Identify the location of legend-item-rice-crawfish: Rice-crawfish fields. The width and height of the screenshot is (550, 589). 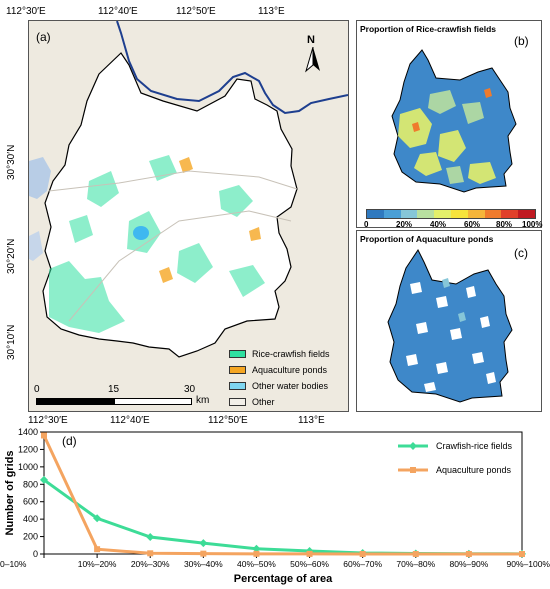
(279, 354).